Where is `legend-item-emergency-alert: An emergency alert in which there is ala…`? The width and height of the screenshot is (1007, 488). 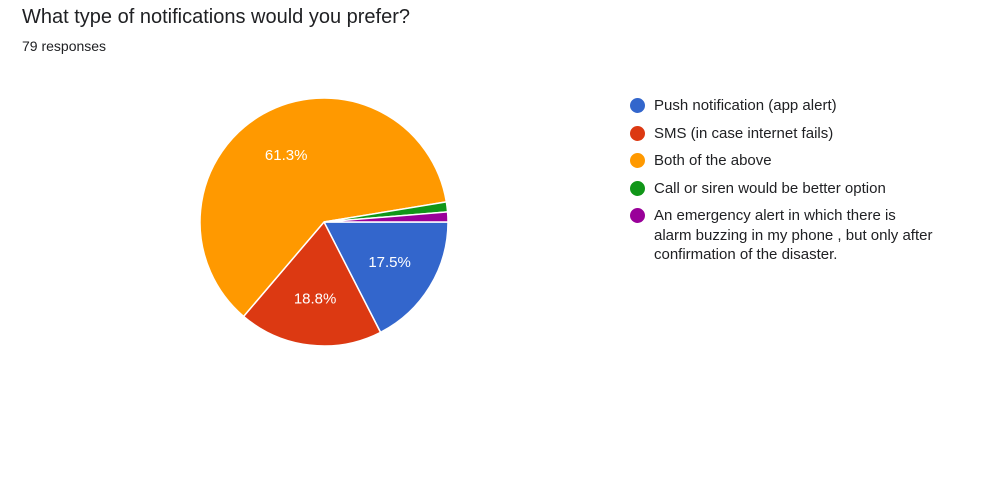 legend-item-emergency-alert: An emergency alert in which there is ala… is located at coordinates (790, 235).